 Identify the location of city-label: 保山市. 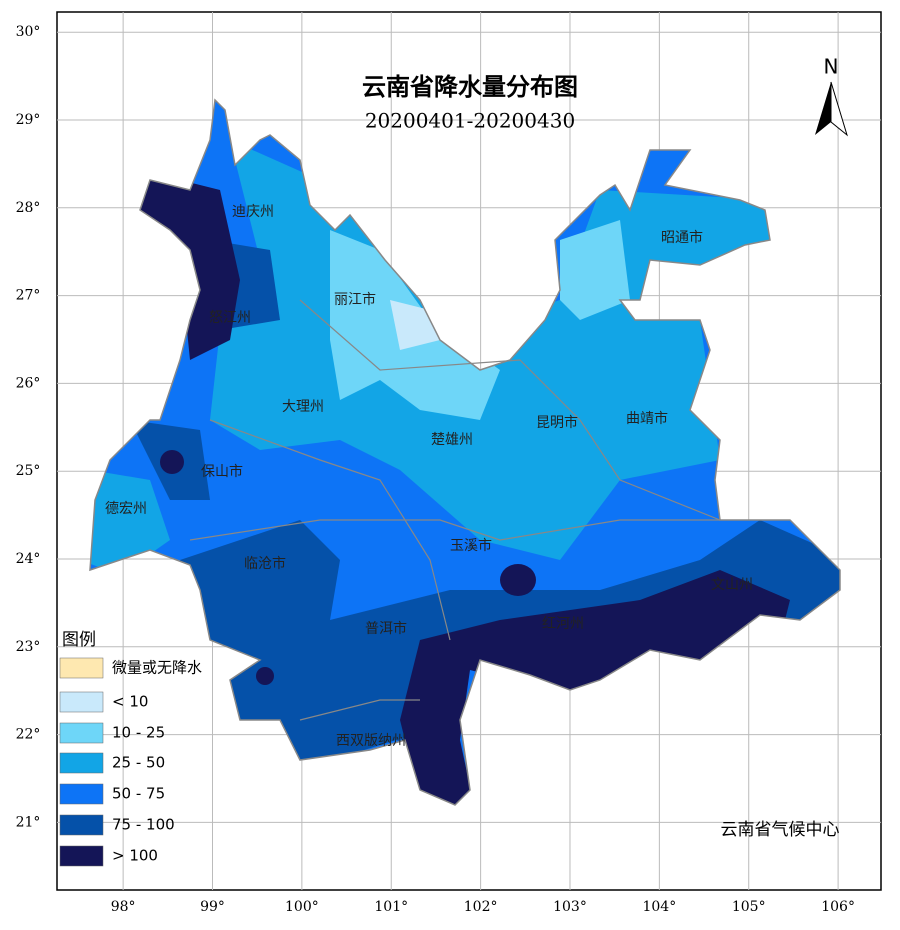
(222, 471).